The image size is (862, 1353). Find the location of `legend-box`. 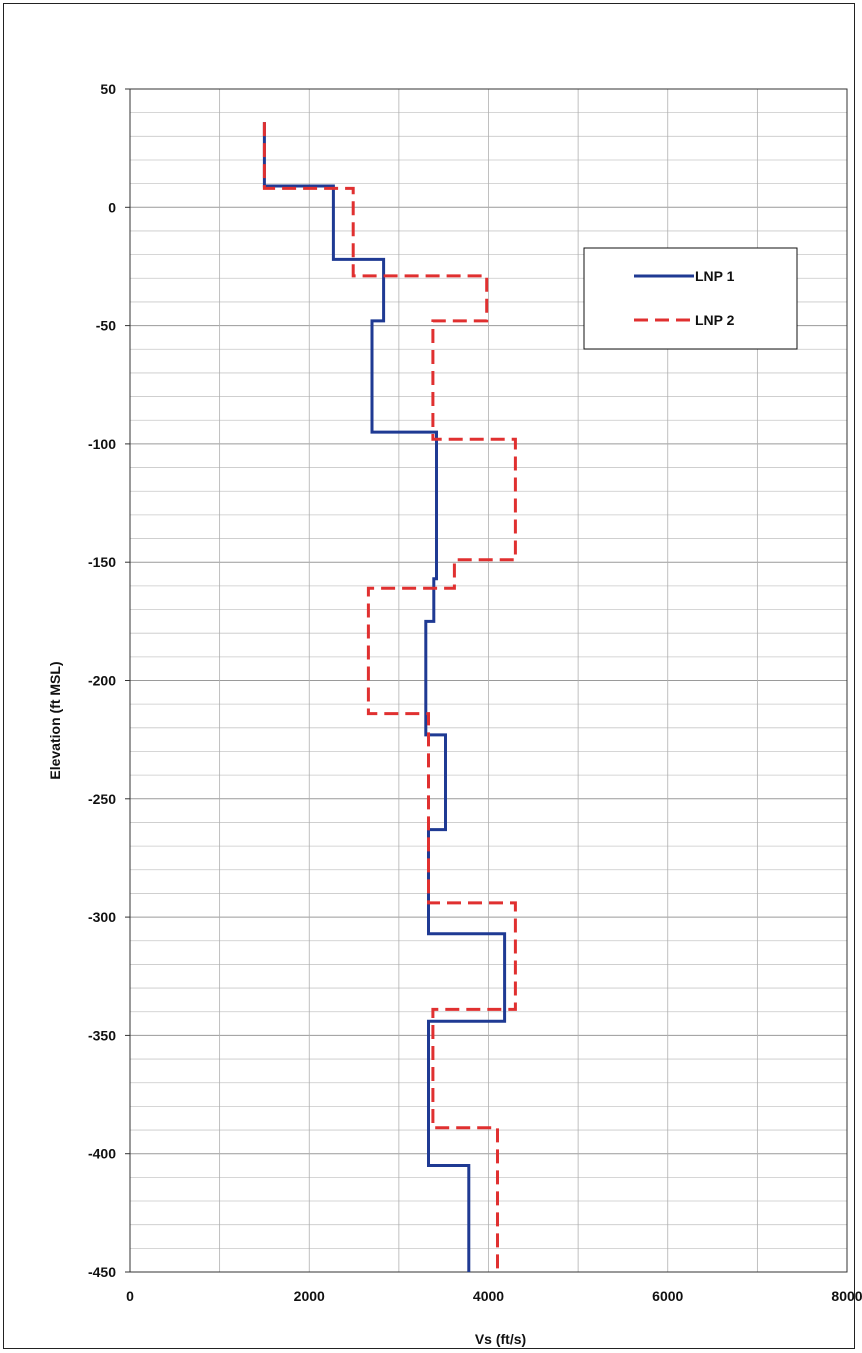

legend-box is located at coordinates (690, 298).